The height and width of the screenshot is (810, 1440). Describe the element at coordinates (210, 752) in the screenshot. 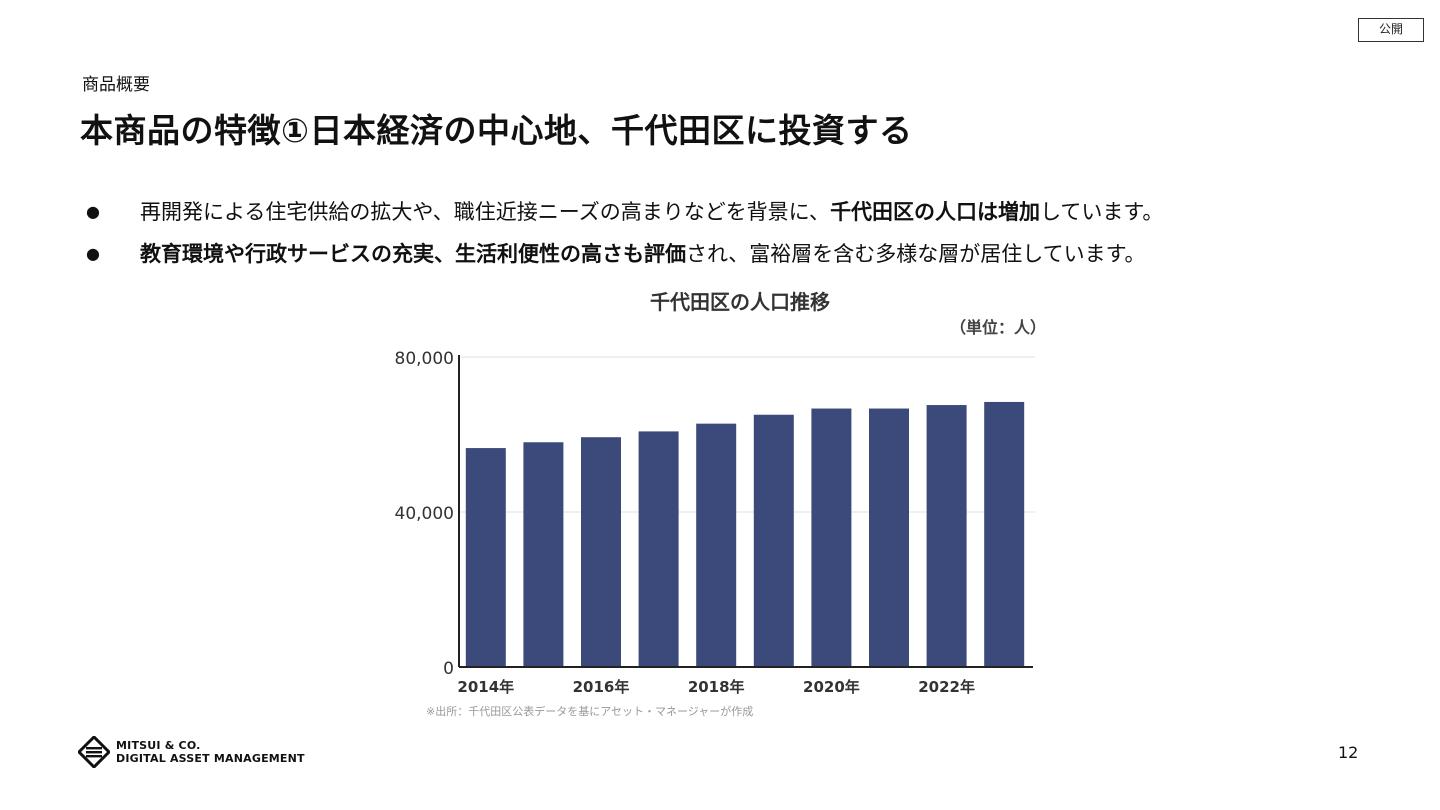

I see `logo-text: MITSUI & CO. DIGITAL ASSET MANAGEMENT` at that location.